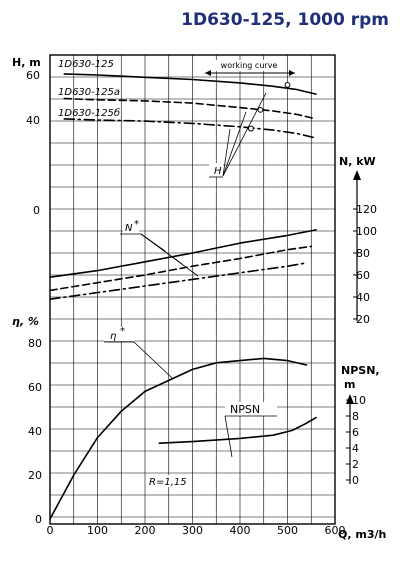 The image size is (400, 580). I want to click on eta-leader-line, so click(153, 360).